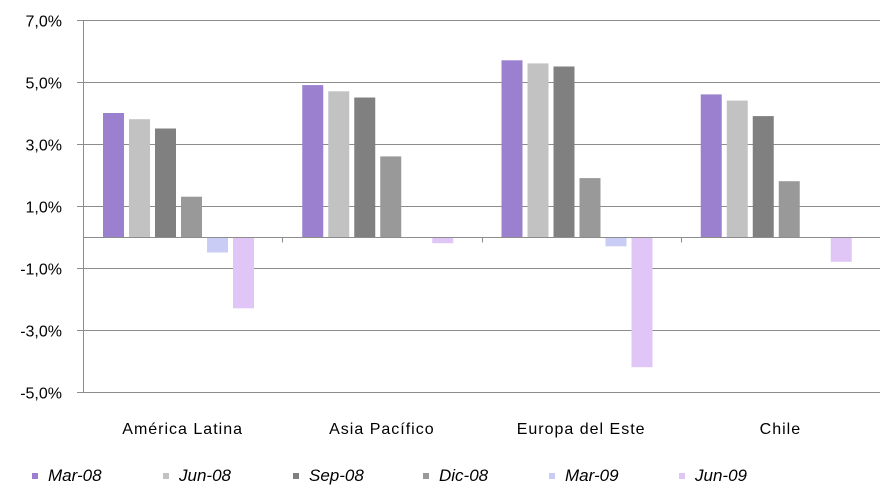  I want to click on category-label: Europa del Este, so click(581, 429).